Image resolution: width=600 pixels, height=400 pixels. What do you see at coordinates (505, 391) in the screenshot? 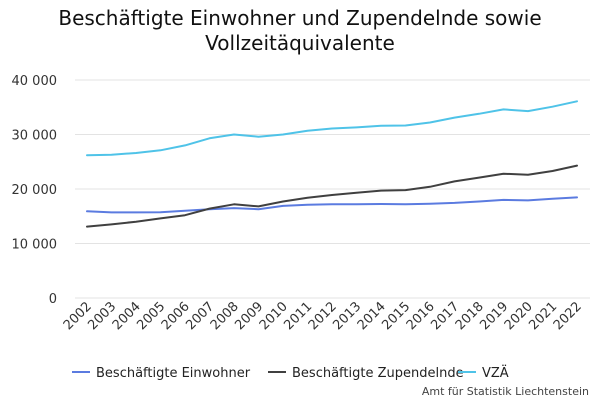
I see `source-note: Amt für Statistik Liechtenstein` at bounding box center [505, 391].